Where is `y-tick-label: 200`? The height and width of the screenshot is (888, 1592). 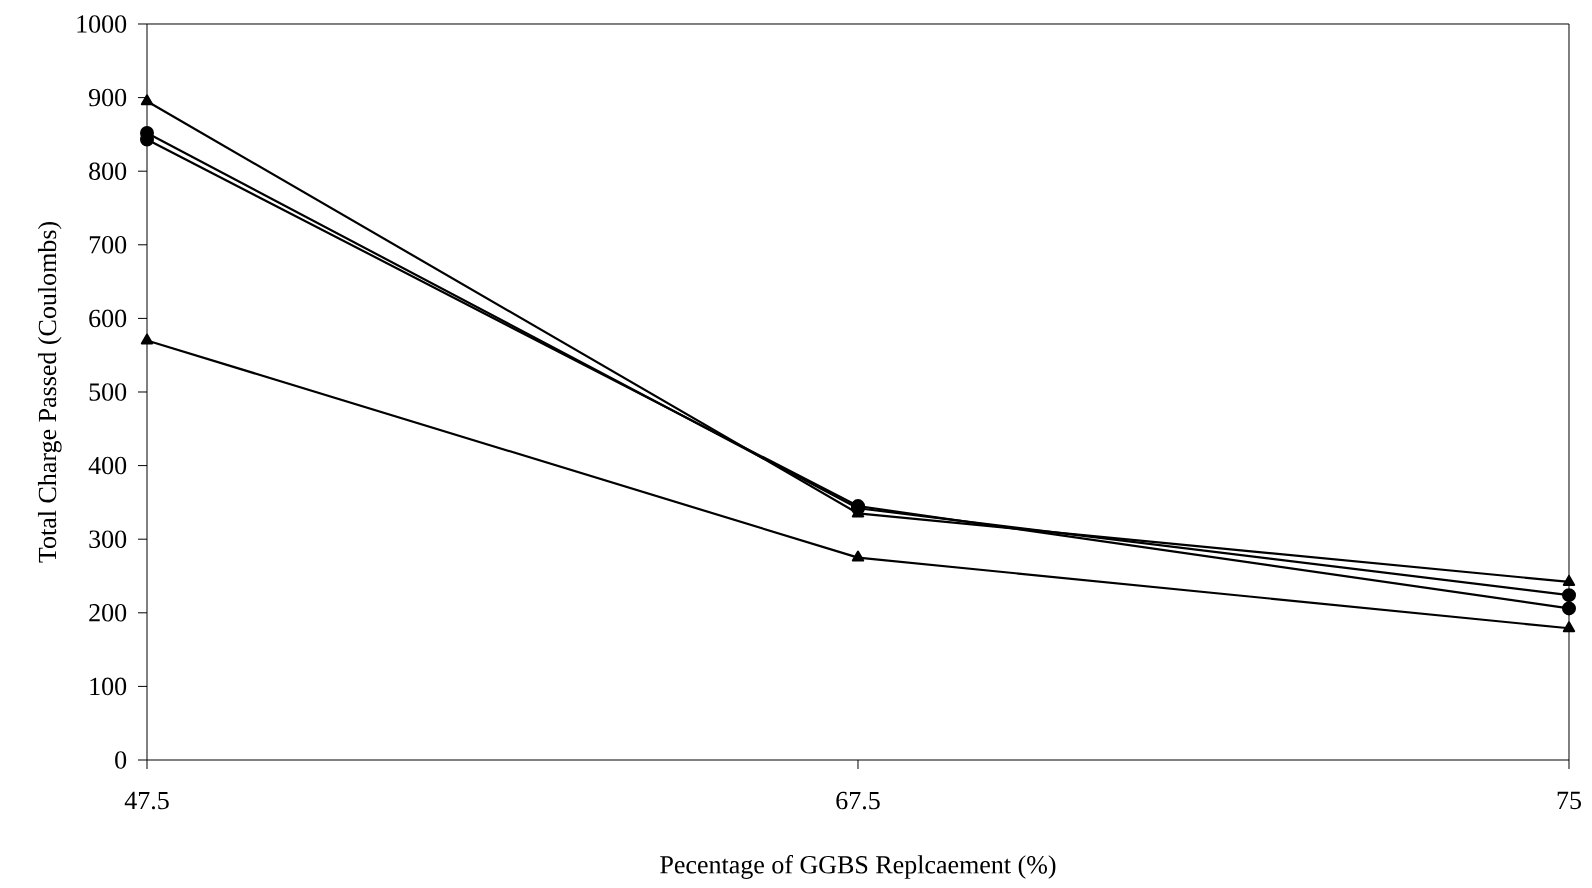 y-tick-label: 200 is located at coordinates (108, 613).